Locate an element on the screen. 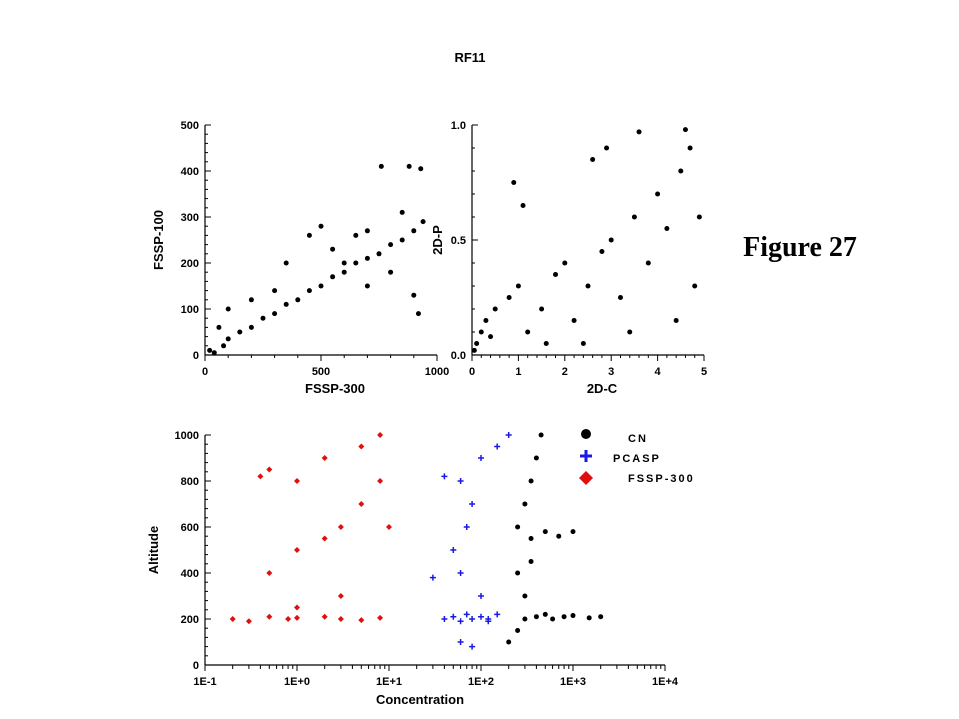 Image resolution: width=959 pixels, height=719 pixels. p3-x-tick-label: 1E+2 is located at coordinates (481, 682).